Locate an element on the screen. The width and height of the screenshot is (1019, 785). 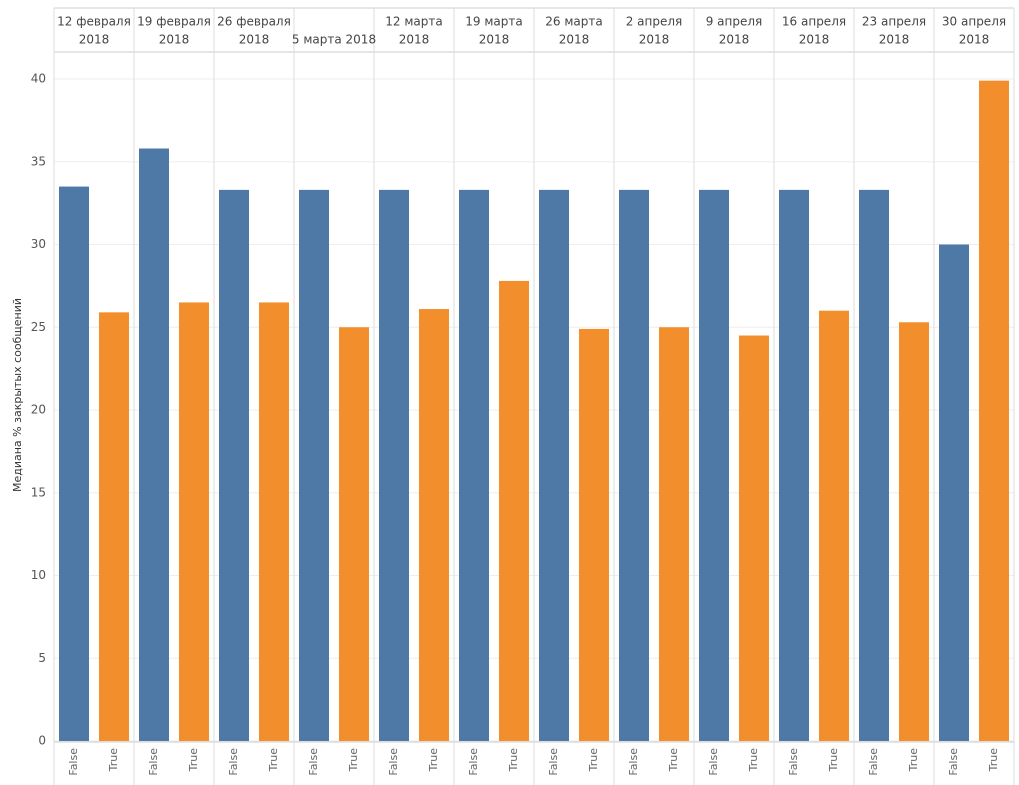
column-header: 2 апреля is located at coordinates (654, 22).